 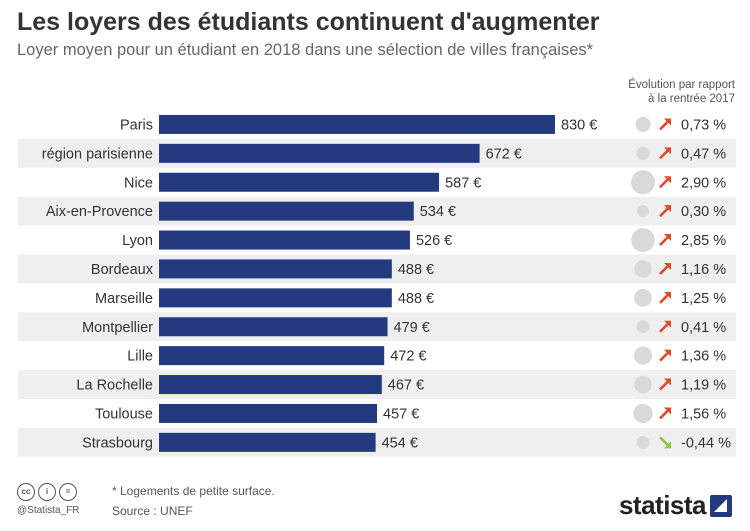 What do you see at coordinates (136, 125) in the screenshot?
I see `category-label: Paris` at bounding box center [136, 125].